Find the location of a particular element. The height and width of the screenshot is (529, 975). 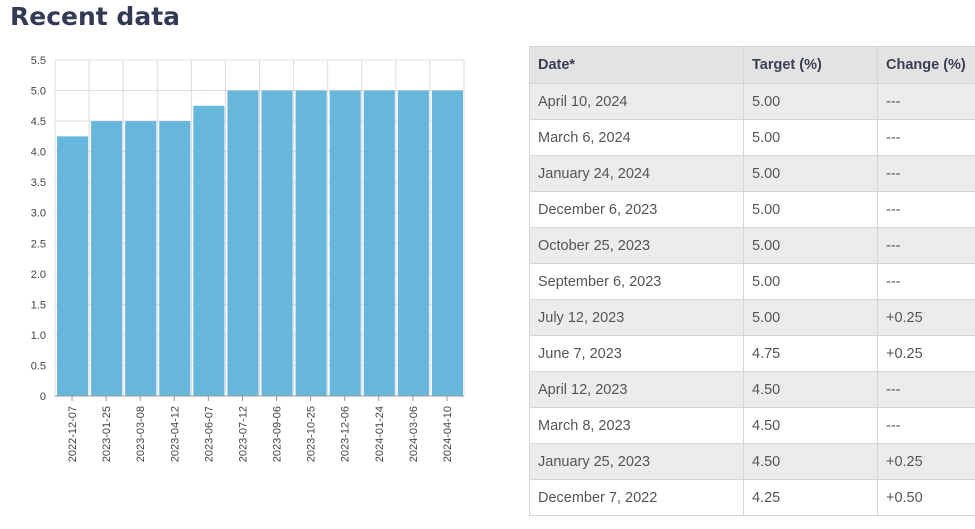

x-tick-label: 2023-03-08 is located at coordinates (141, 434).